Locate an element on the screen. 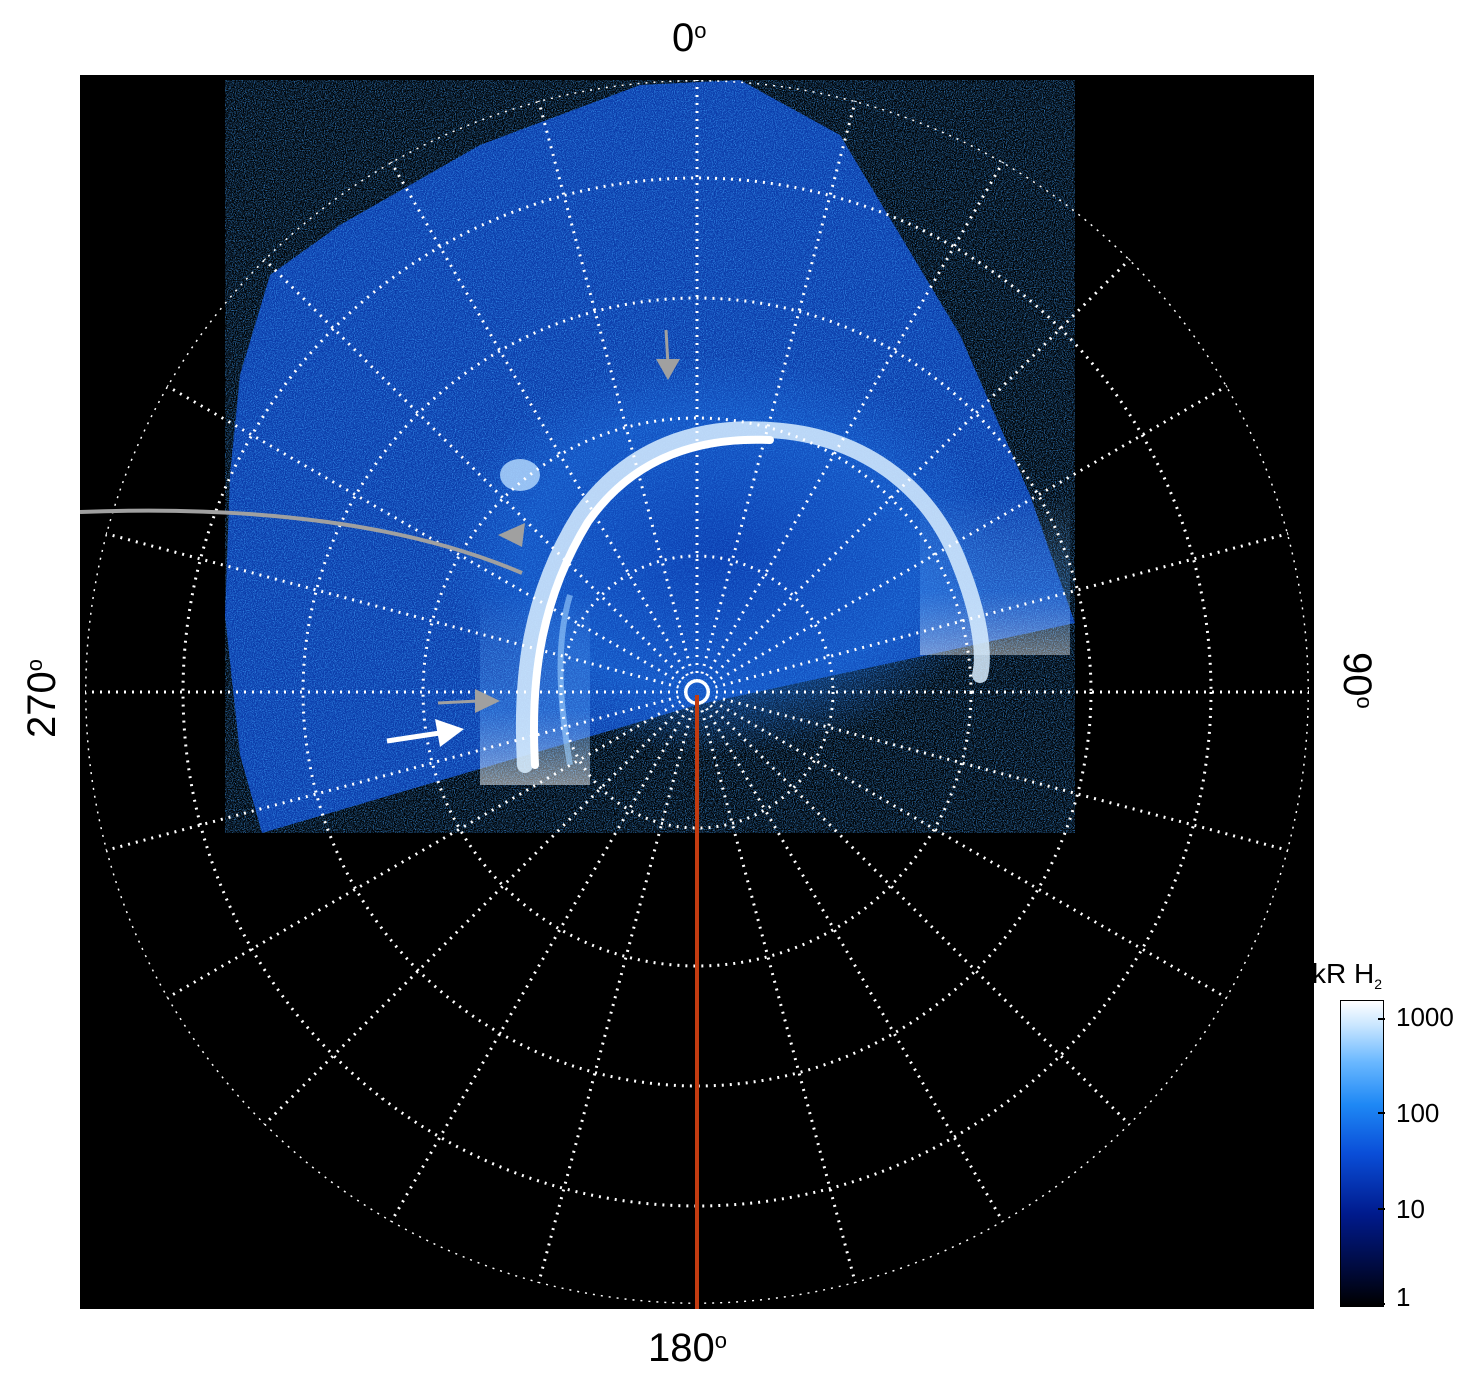 This screenshot has width=1481, height=1384. colorbar-title: kR H2 is located at coordinates (1347, 975).